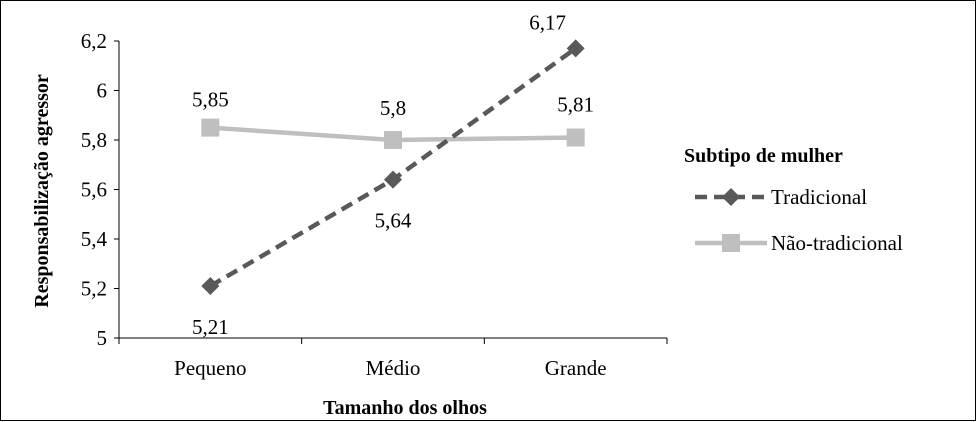 The image size is (976, 422). Describe the element at coordinates (210, 368) in the screenshot. I see `x-tick-label: Pequeno` at that location.